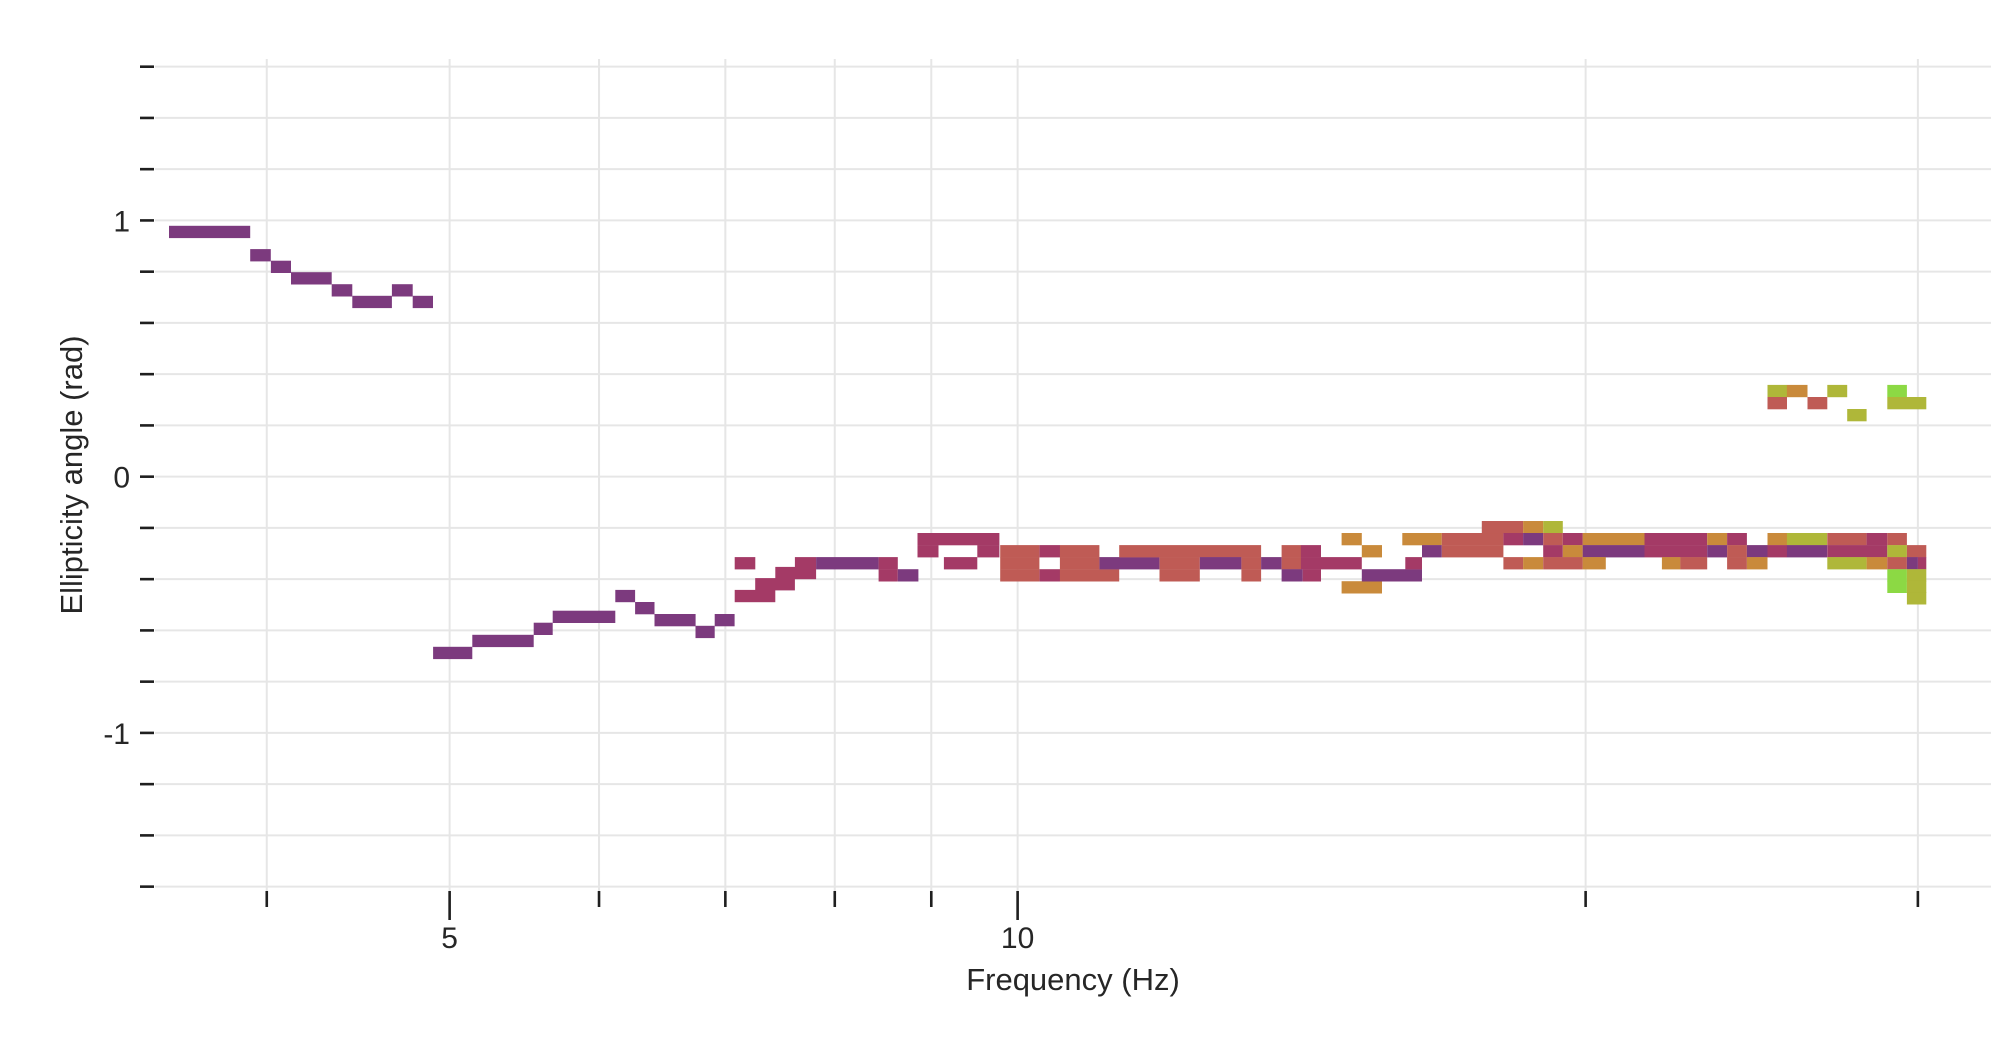 The image size is (2007, 1062). Describe the element at coordinates (71, 474) in the screenshot. I see `y-axis-title: Ellipticity angle (rad)` at that location.